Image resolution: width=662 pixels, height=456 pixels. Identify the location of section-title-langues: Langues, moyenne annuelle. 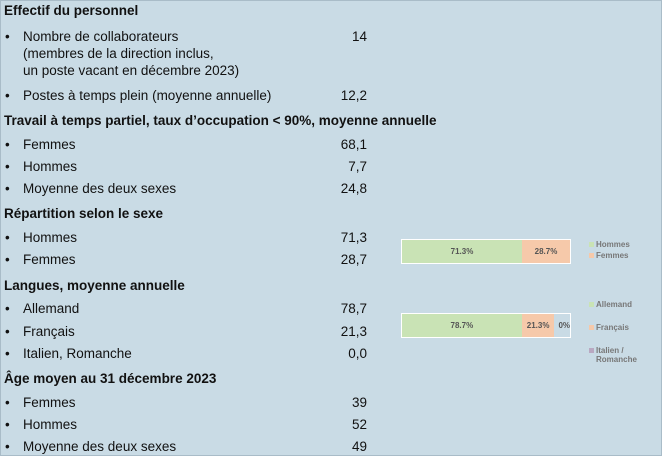
(94, 285).